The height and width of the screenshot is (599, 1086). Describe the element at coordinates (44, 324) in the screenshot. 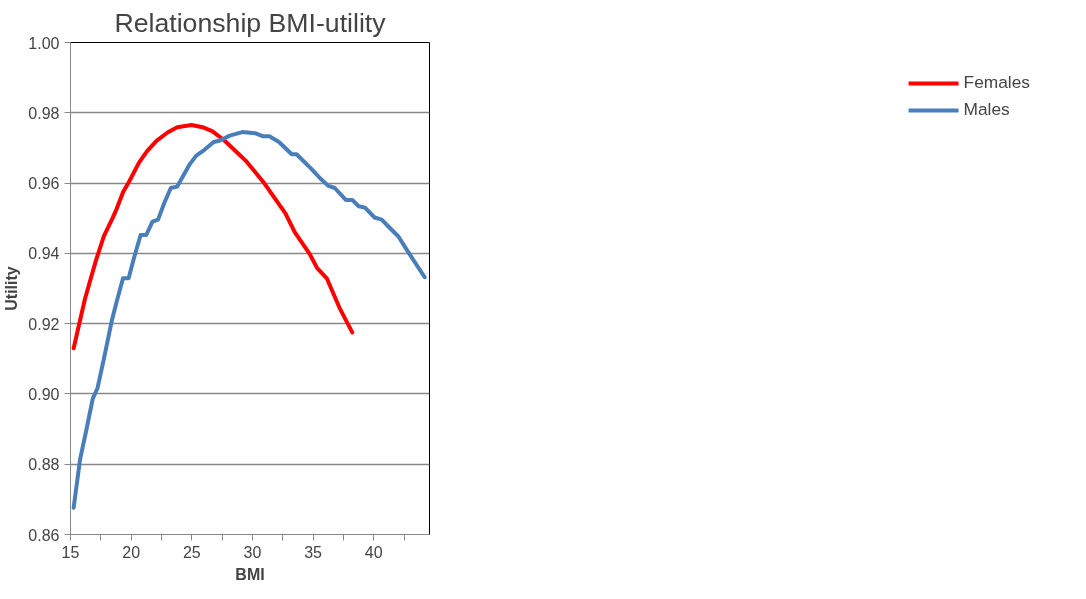

I see `y-tick-label: 0.92` at that location.